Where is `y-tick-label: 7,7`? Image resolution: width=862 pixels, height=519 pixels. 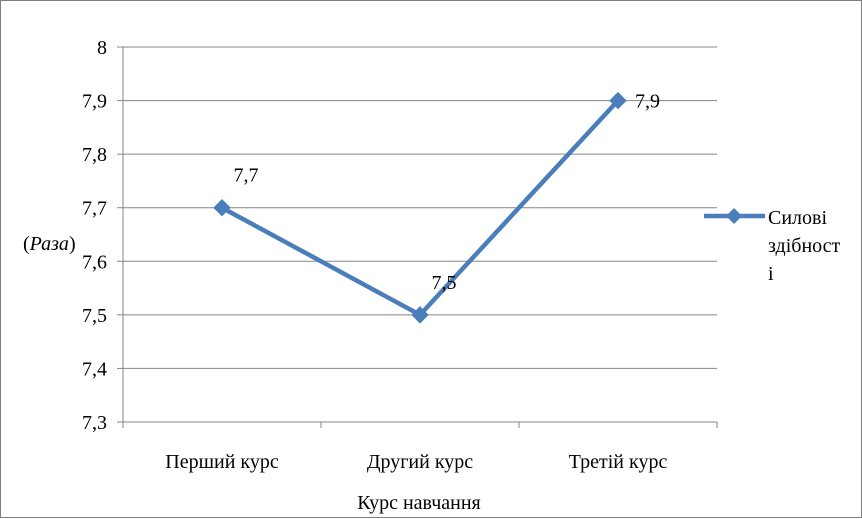 y-tick-label: 7,7 is located at coordinates (94, 209).